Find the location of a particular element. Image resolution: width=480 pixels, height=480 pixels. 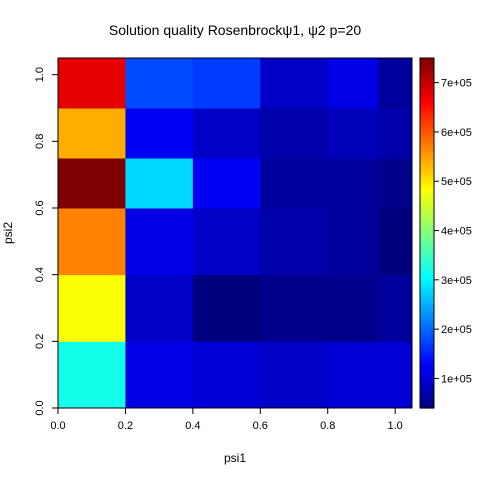

y-tick-label: 0.4 is located at coordinates (40, 274).